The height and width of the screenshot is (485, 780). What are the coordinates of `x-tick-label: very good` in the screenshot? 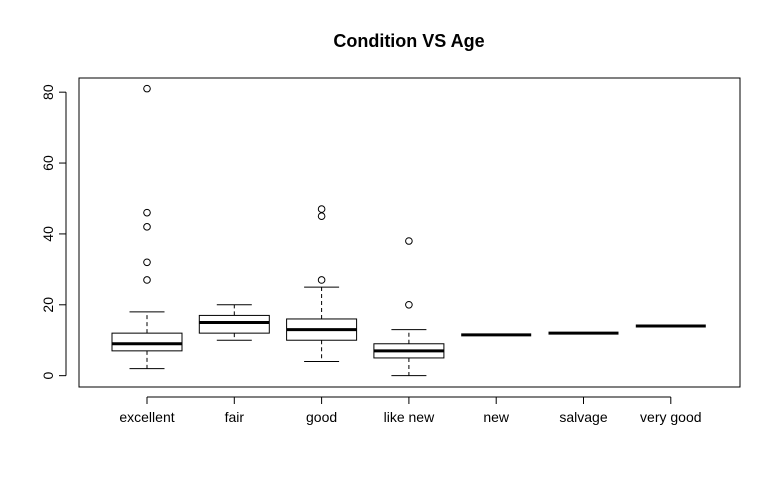 It's located at (670, 417).